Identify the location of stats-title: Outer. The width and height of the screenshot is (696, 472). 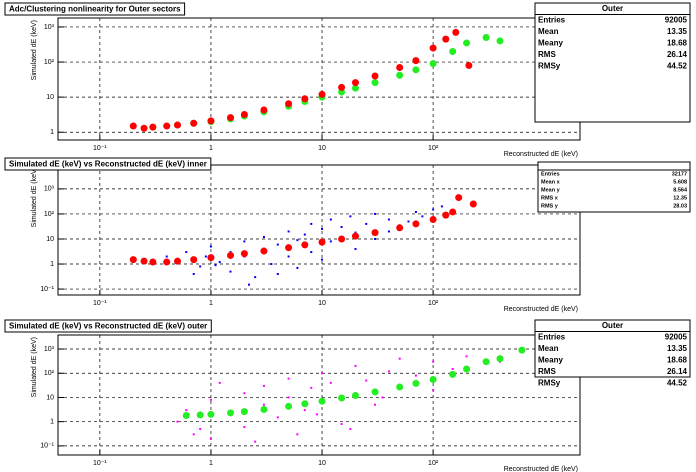
(612, 325).